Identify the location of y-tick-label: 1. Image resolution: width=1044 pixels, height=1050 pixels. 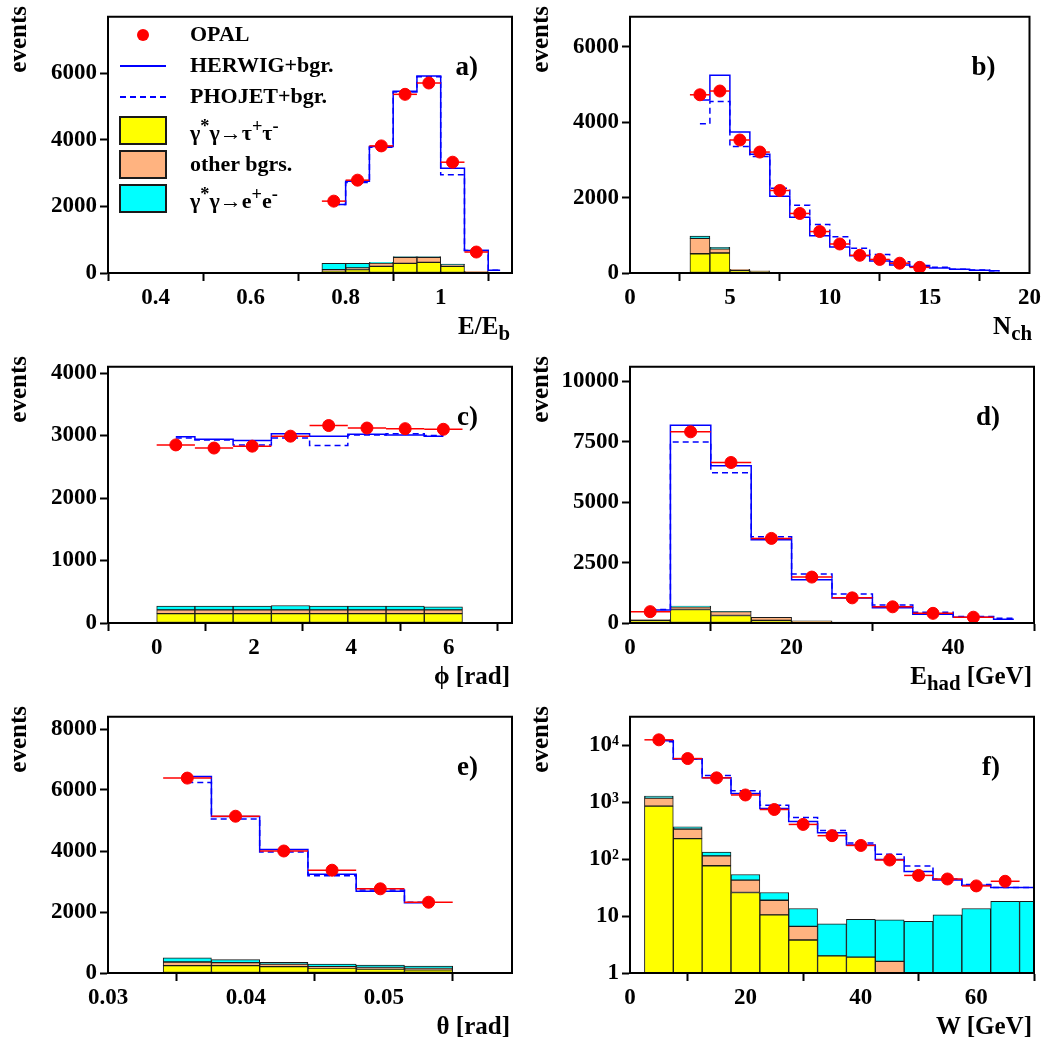
(613, 971).